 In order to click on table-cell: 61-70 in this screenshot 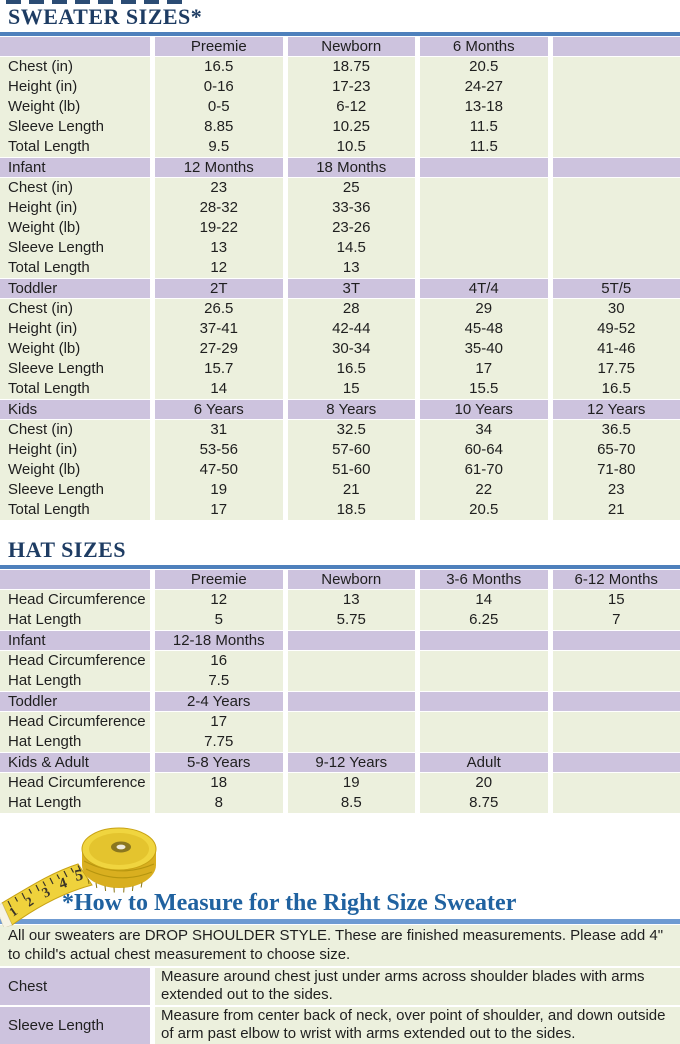, I will do `click(484, 470)`.